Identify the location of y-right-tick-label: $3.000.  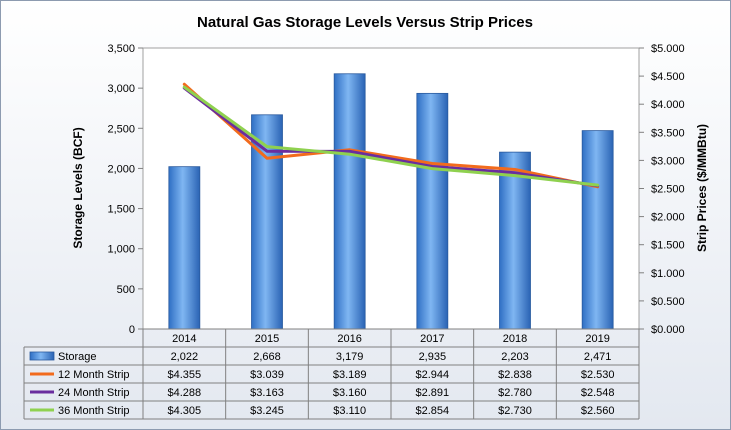
(668, 161).